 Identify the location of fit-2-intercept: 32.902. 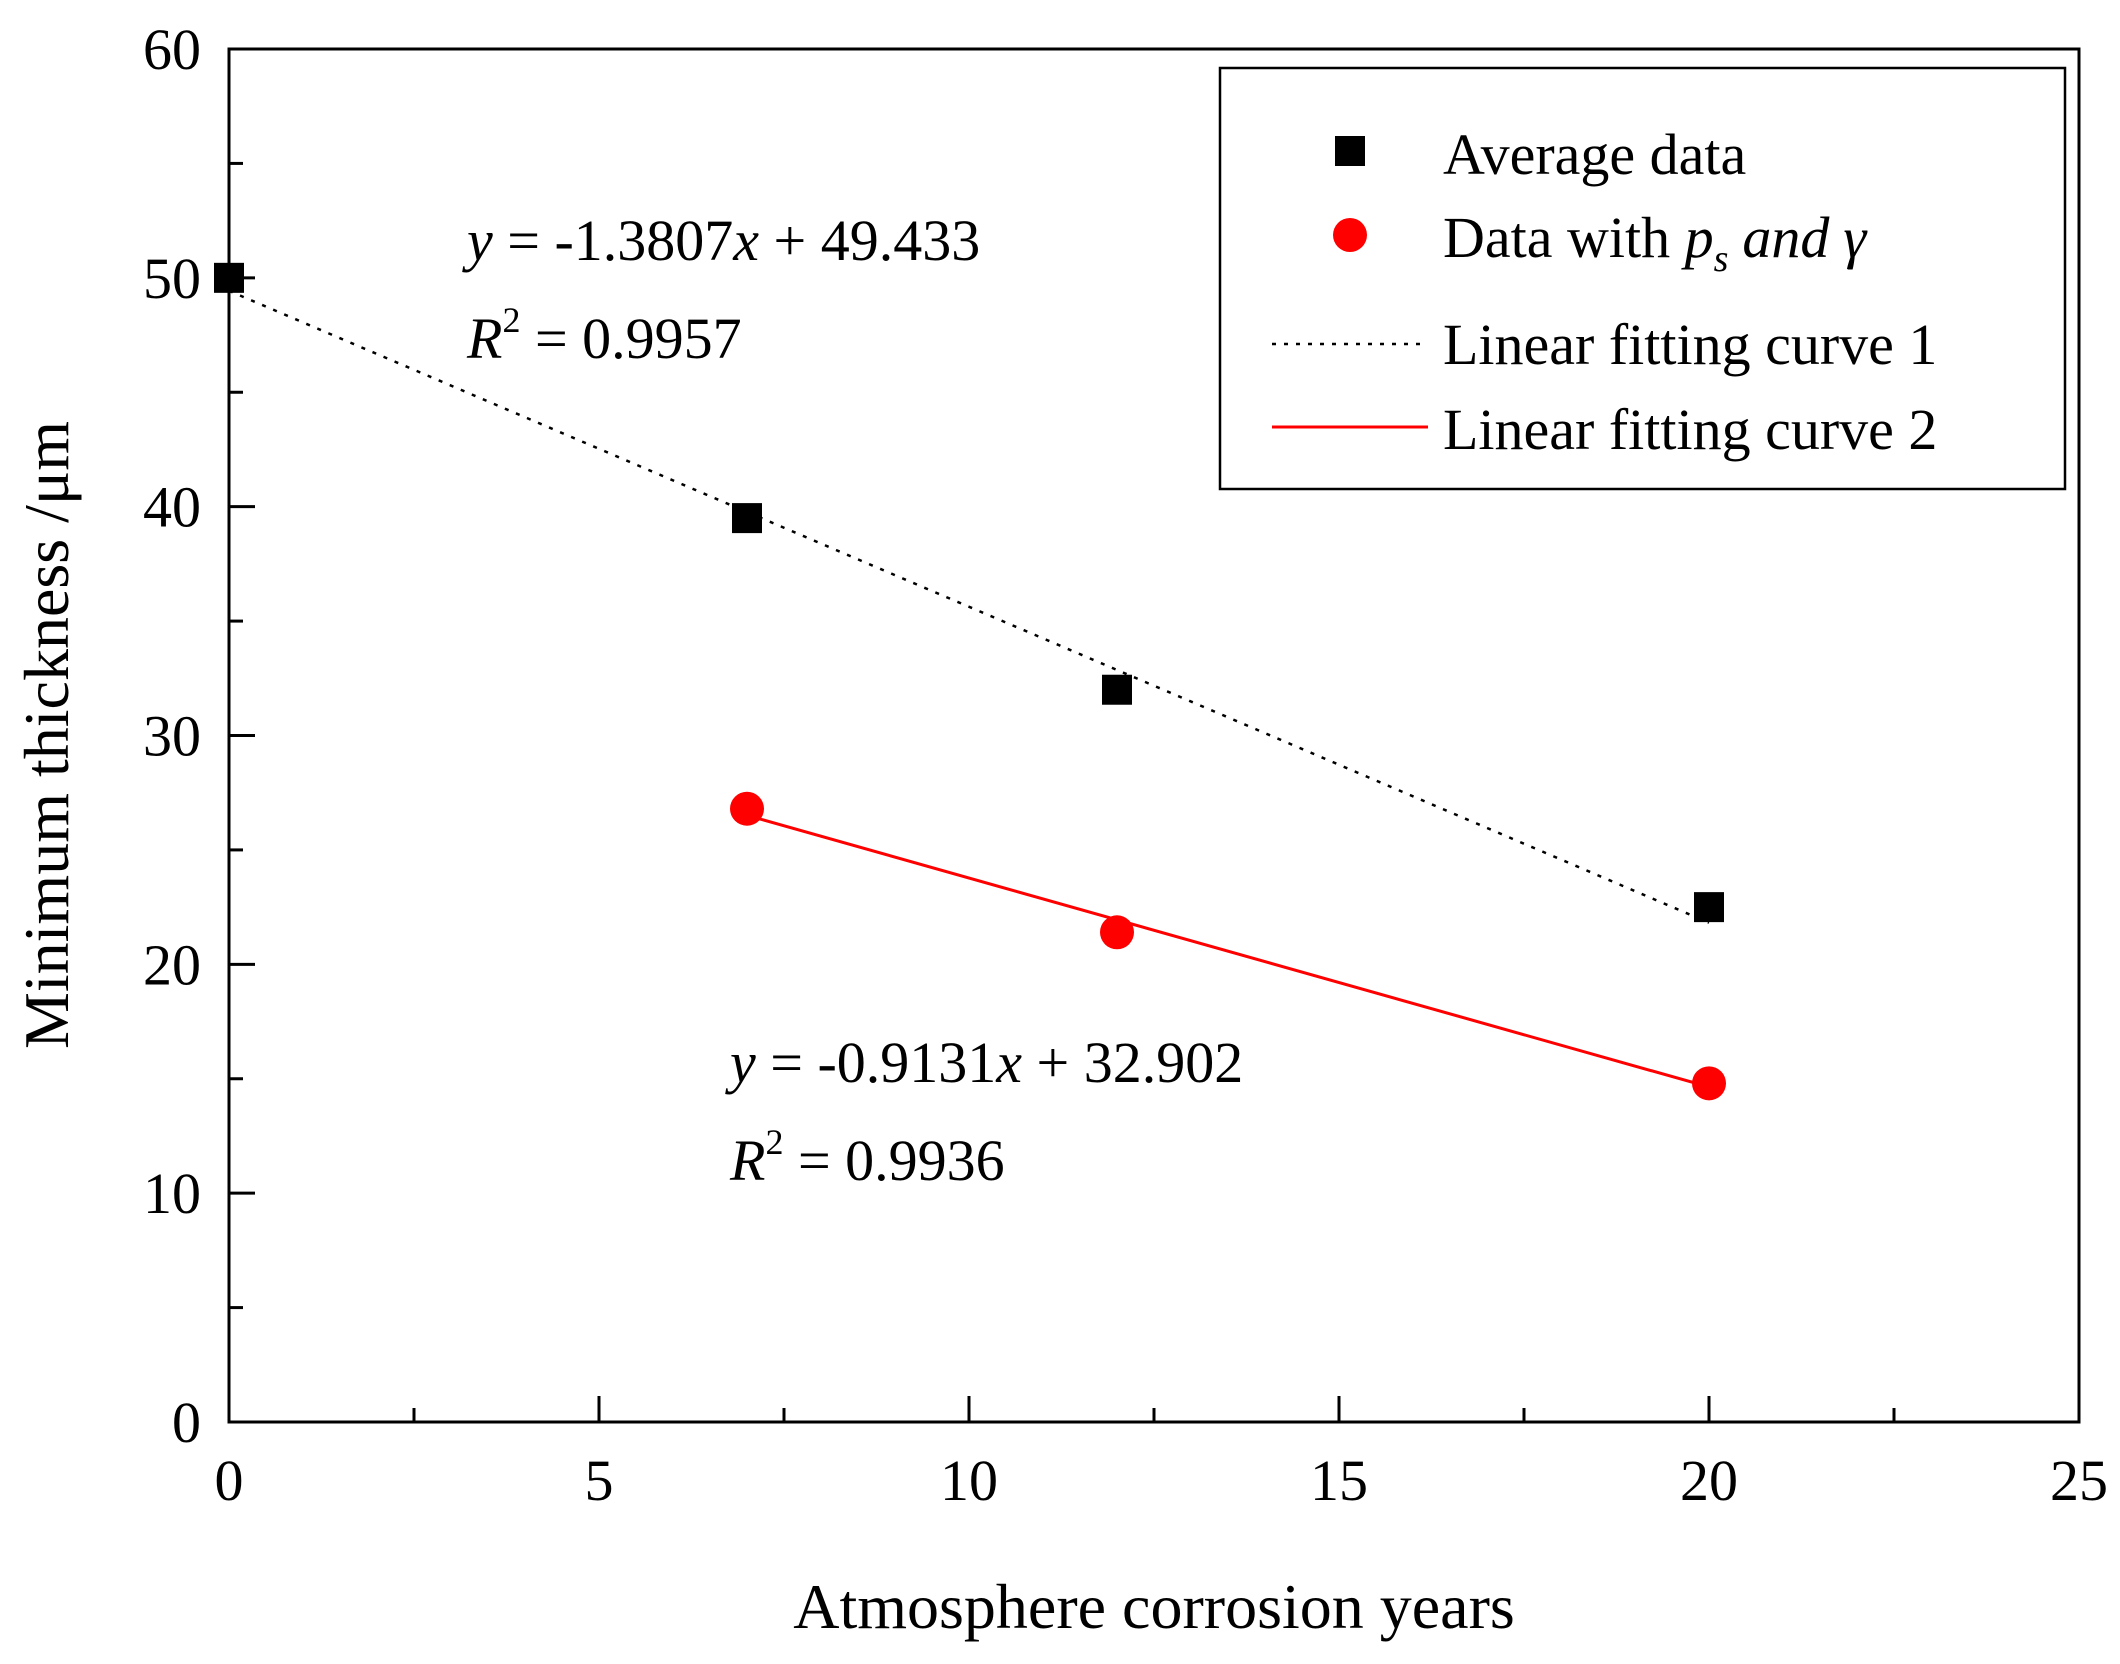
(1164, 1062).